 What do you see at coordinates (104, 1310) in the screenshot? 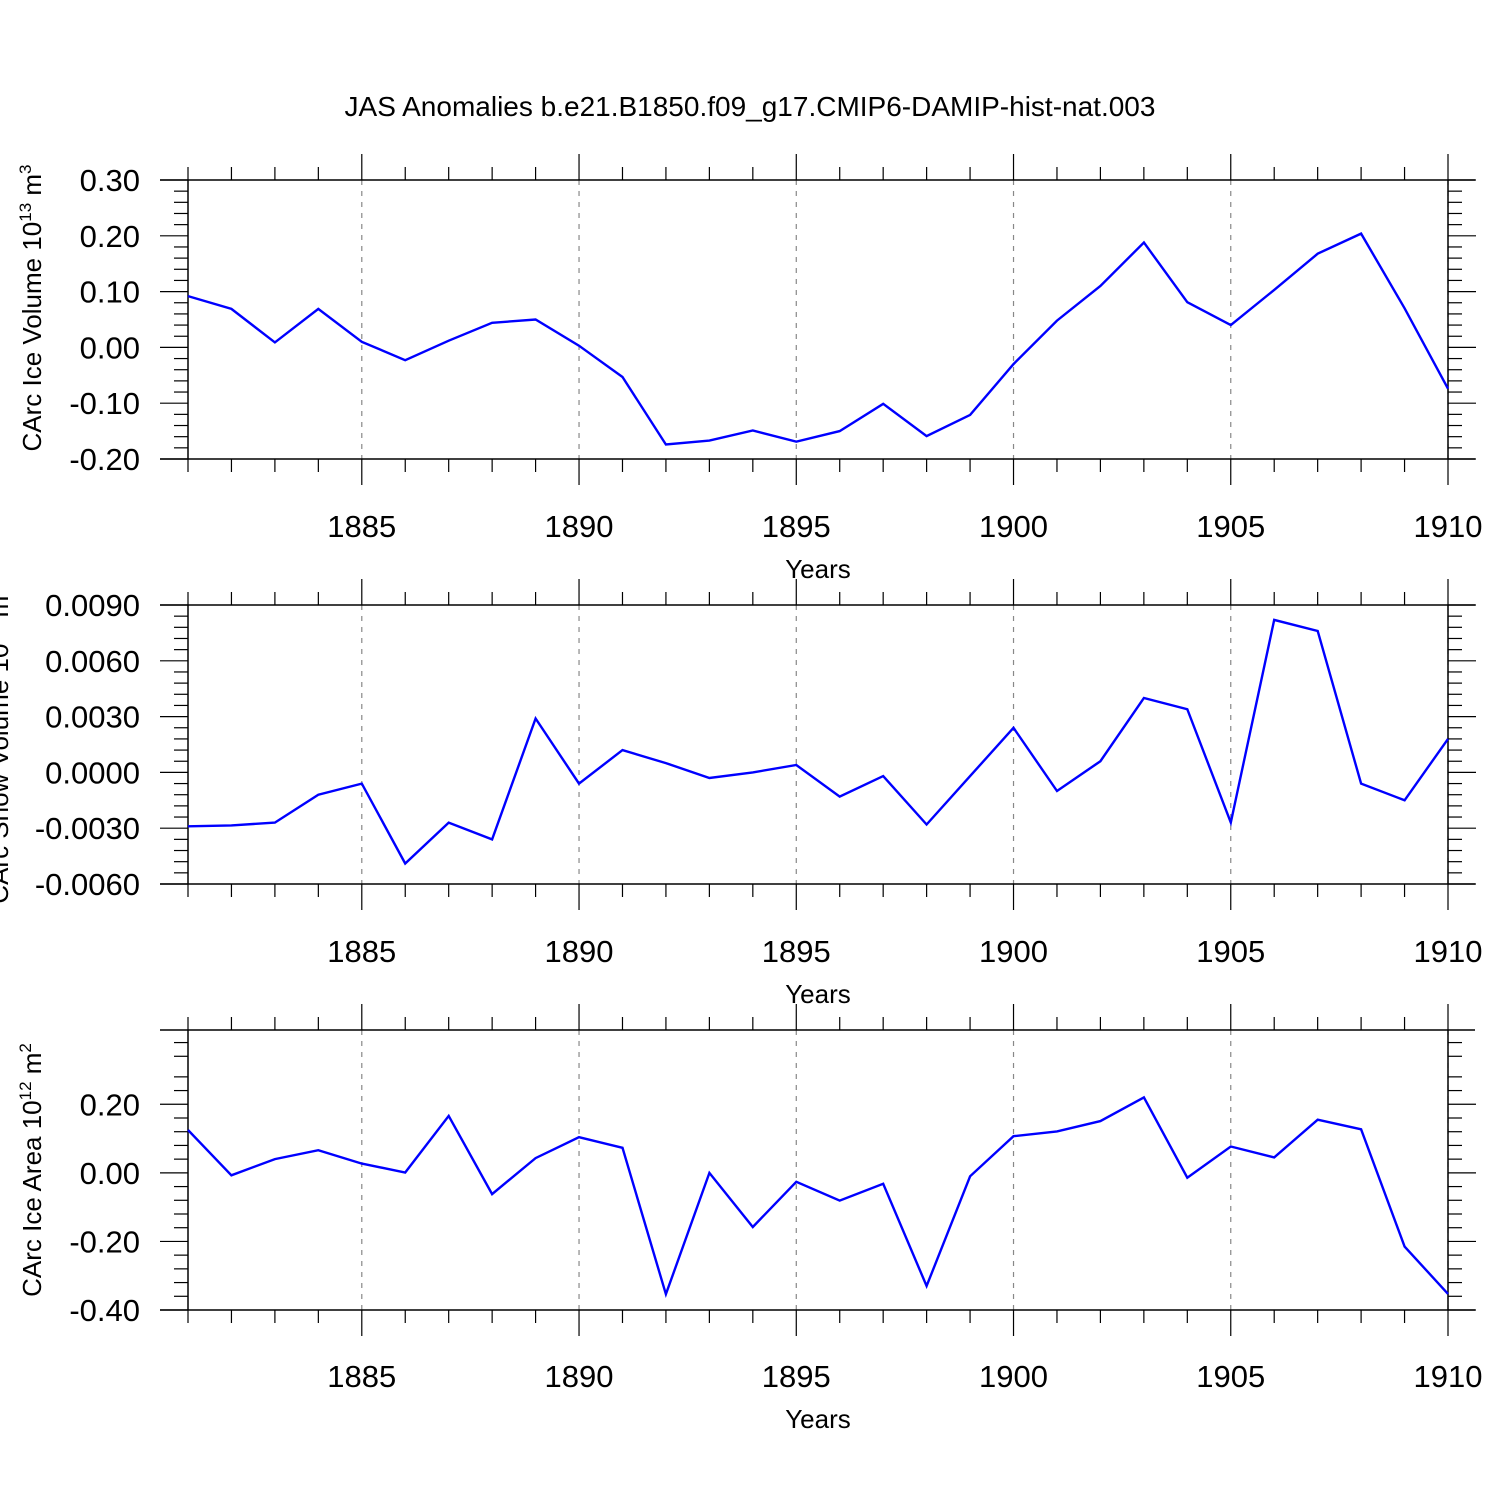
I see `y-tick-label: -0.40` at bounding box center [104, 1310].